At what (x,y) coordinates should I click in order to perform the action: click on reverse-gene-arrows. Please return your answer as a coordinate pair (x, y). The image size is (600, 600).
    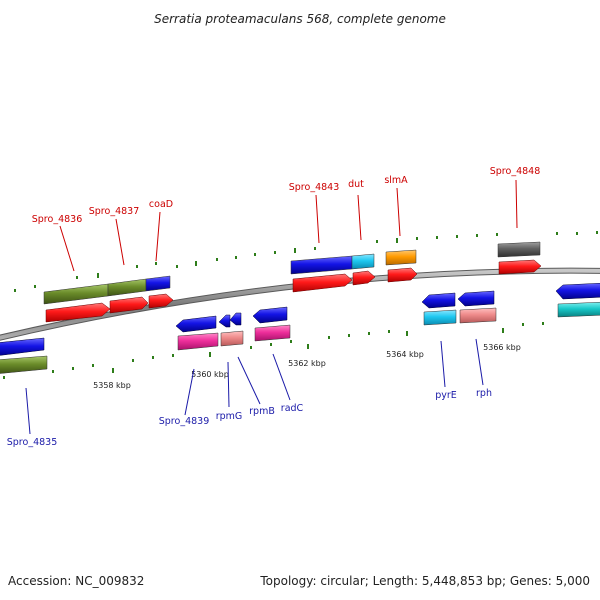
    Looking at the image, I should click on (300, 319).